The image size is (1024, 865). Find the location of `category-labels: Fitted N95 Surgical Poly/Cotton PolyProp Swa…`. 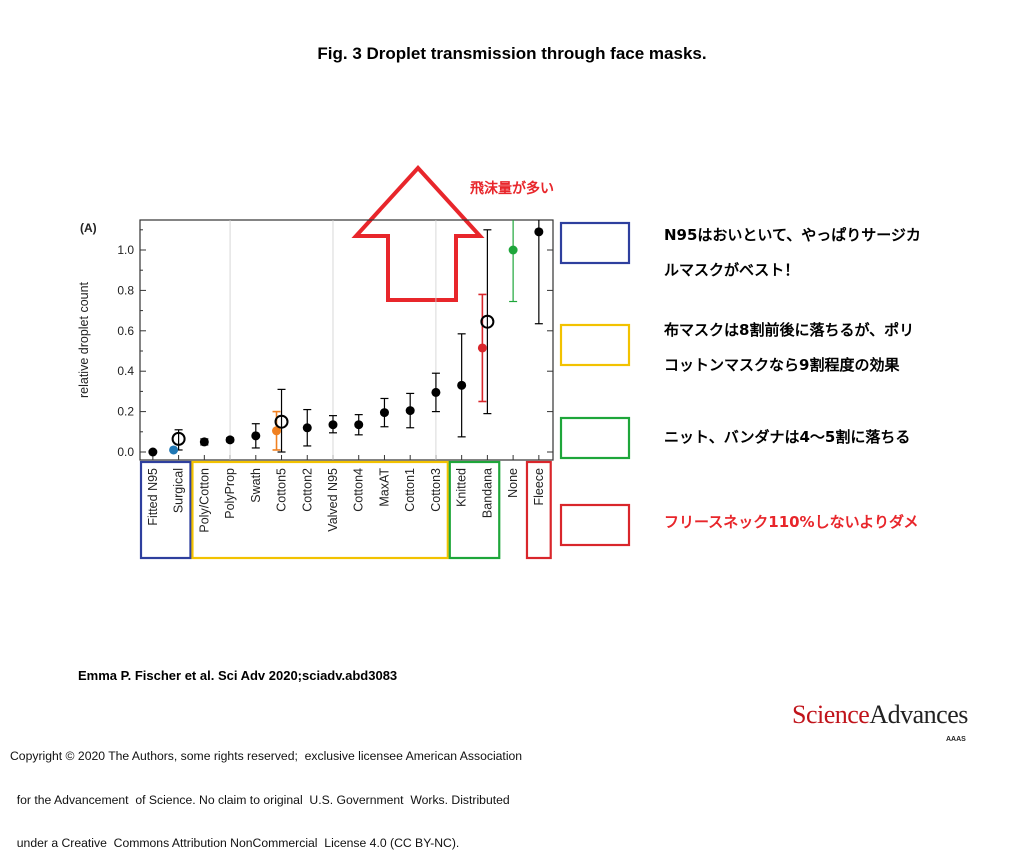

category-labels: Fitted N95 Surgical Poly/Cotton PolyProp Swa… is located at coordinates (346, 500).